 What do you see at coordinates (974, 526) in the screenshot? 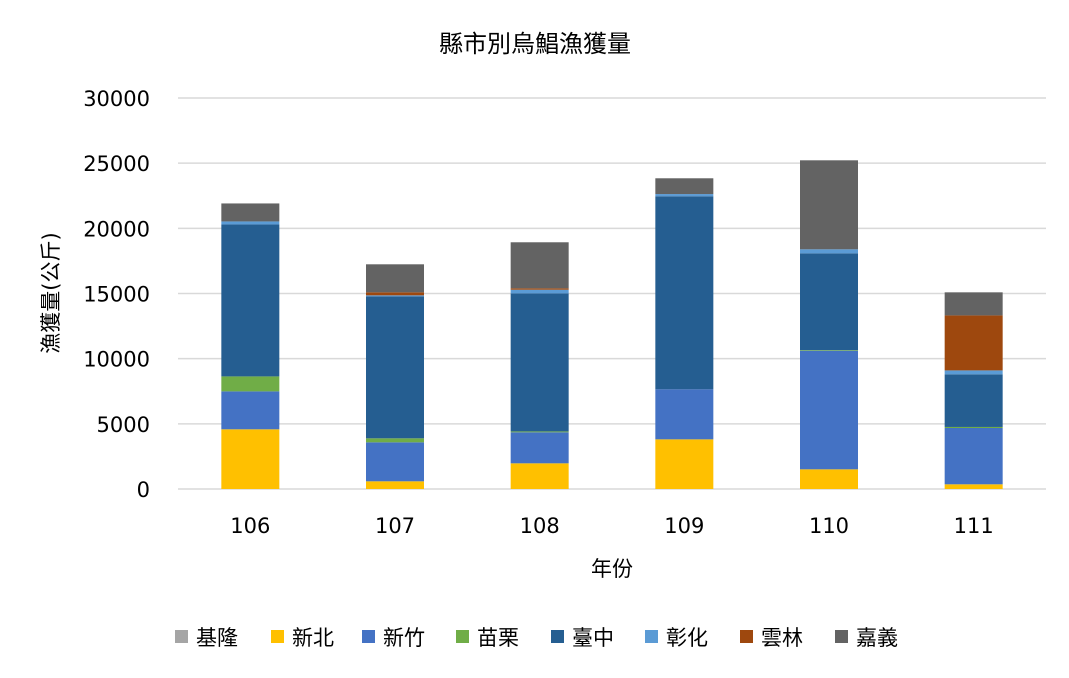
I see `x-tick-label: 111` at bounding box center [974, 526].